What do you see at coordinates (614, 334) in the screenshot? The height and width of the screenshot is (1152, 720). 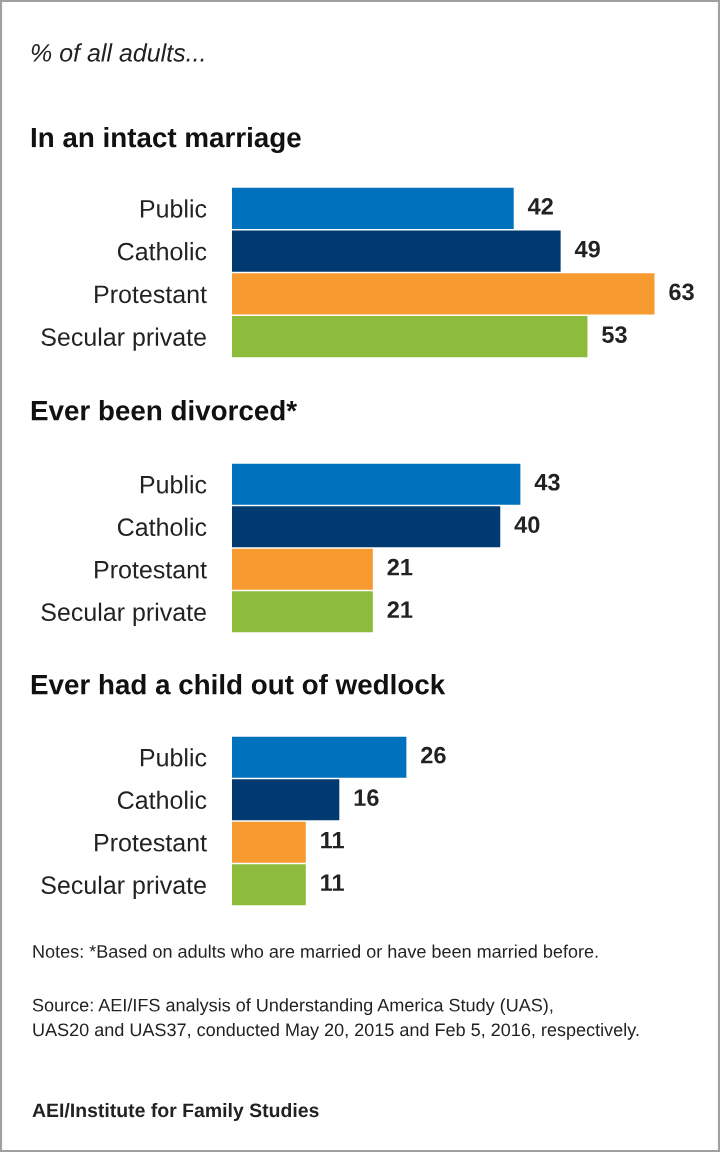 I see `data-label: 53` at bounding box center [614, 334].